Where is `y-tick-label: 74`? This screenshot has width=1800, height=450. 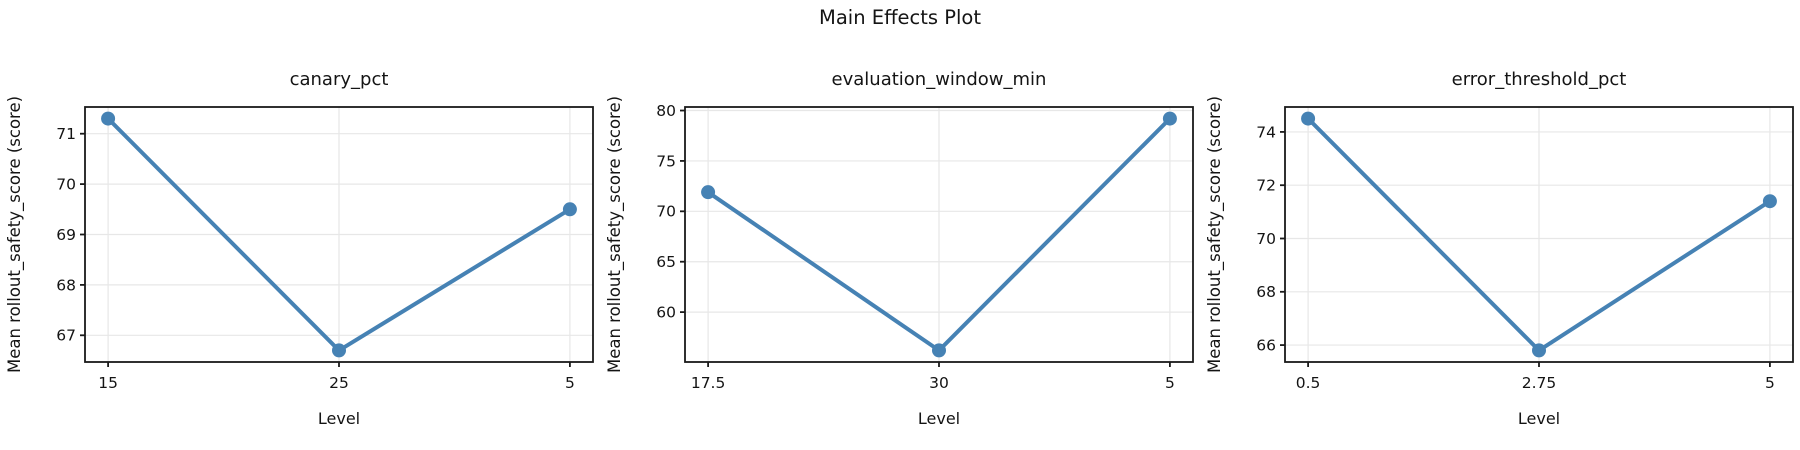
y-tick-label: 74 is located at coordinates (1266, 132).